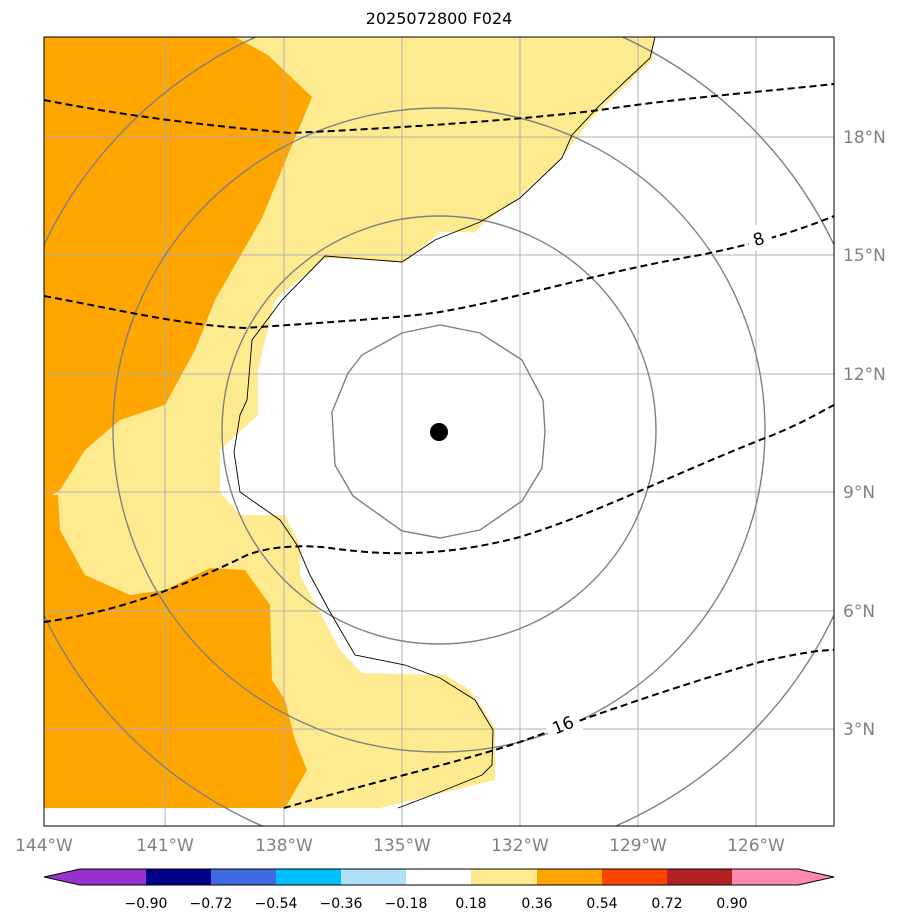 The image size is (904, 924). Describe the element at coordinates (536, 904) in the screenshot. I see `colorbar-tick: 0.36` at that location.